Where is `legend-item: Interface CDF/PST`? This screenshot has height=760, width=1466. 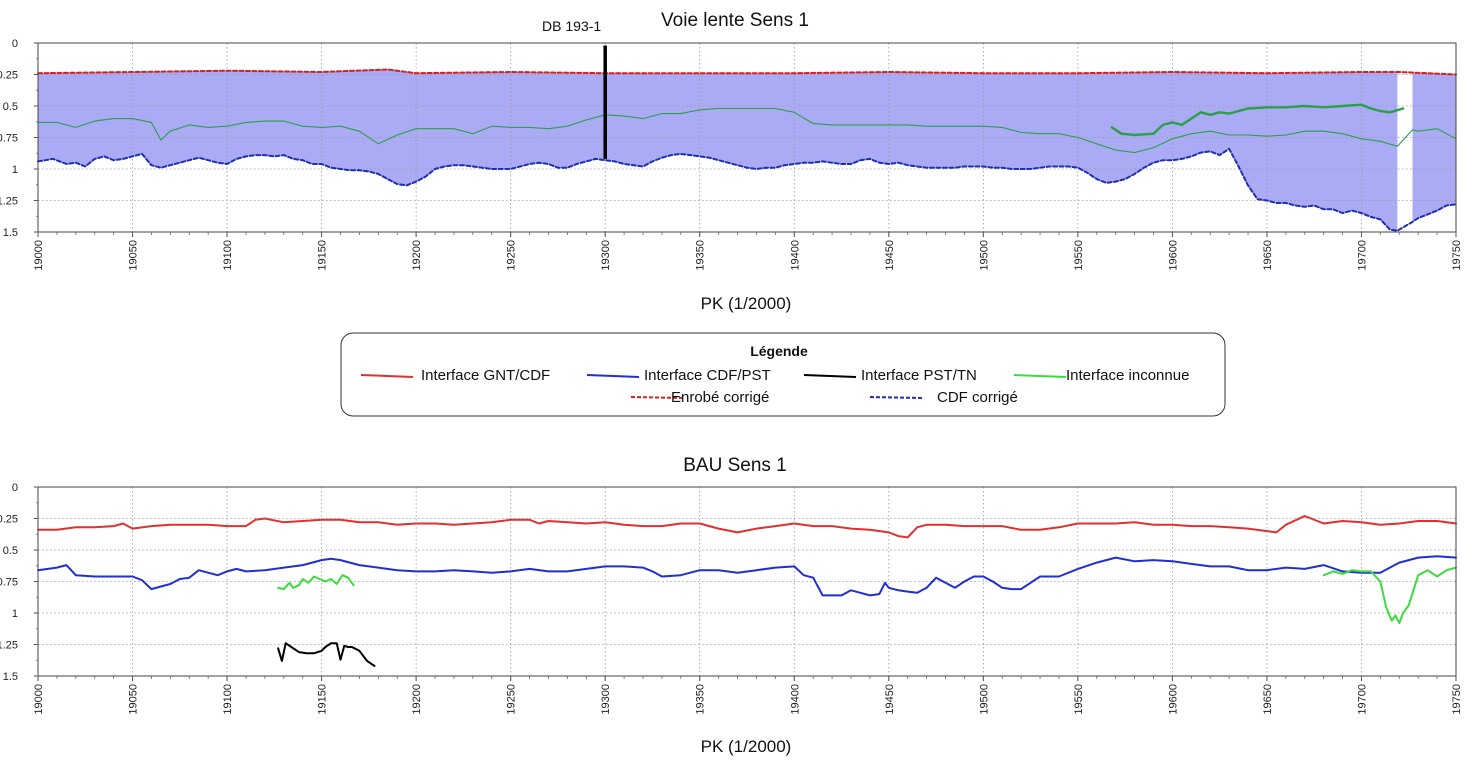
legend-item: Interface CDF/PST is located at coordinates (678, 375).